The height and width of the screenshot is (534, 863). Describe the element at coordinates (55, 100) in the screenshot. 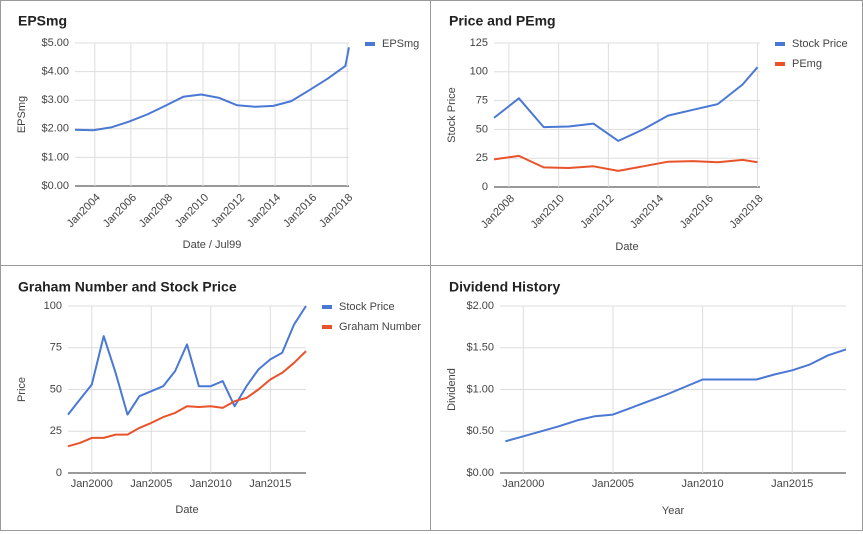

I see `y-tick-label: $3.00` at that location.